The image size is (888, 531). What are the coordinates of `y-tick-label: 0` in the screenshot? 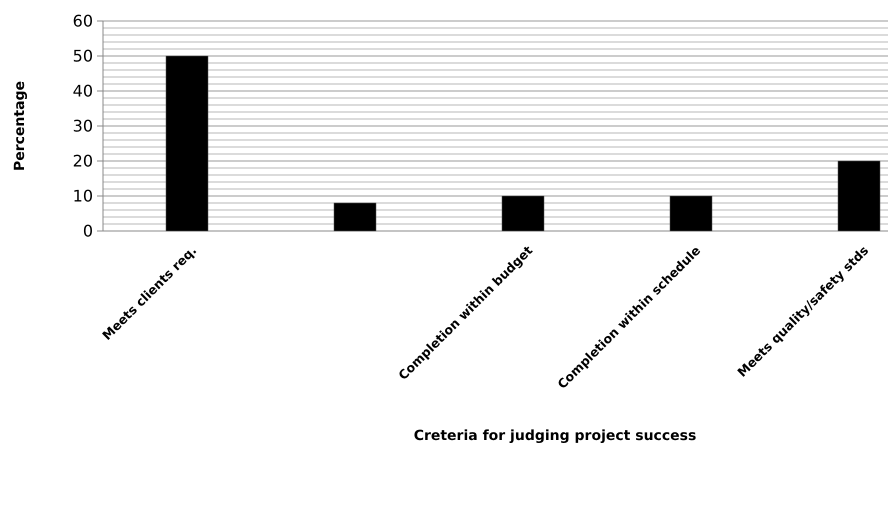 It's located at (87, 231).